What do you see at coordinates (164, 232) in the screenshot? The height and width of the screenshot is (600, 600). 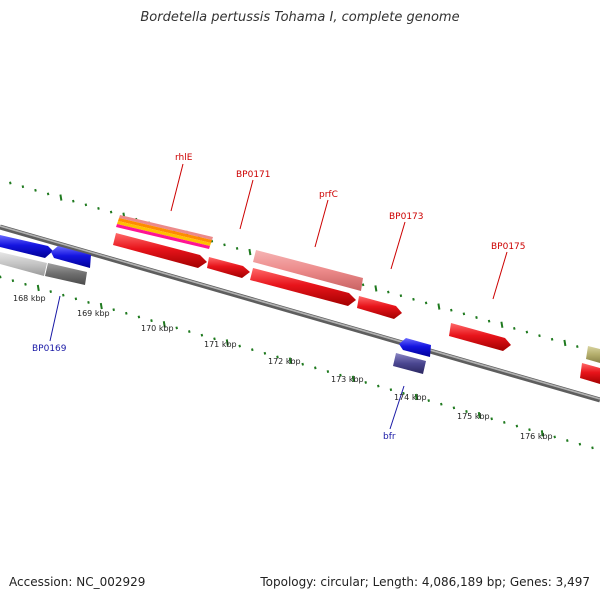 I see `feature-rhlE-hits` at bounding box center [164, 232].